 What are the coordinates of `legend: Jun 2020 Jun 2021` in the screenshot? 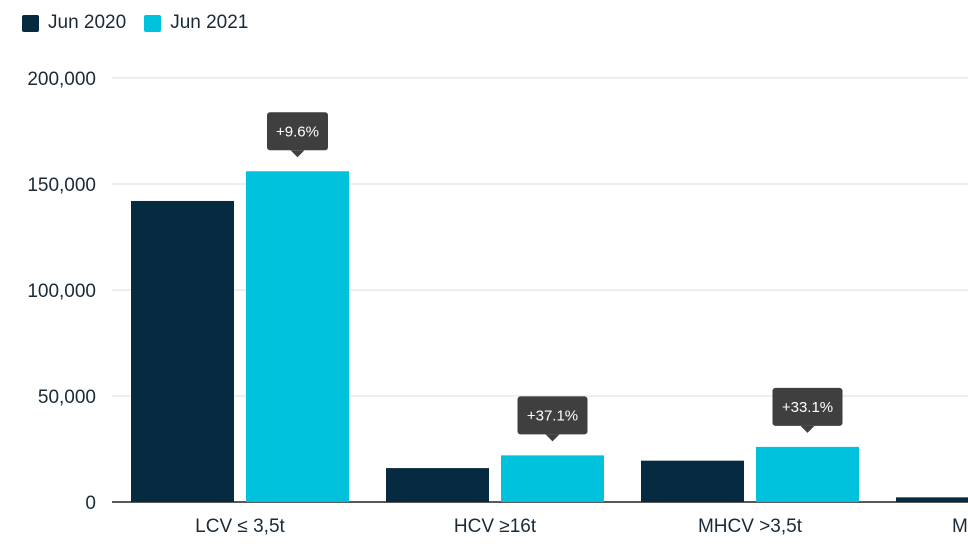 It's located at (135, 23).